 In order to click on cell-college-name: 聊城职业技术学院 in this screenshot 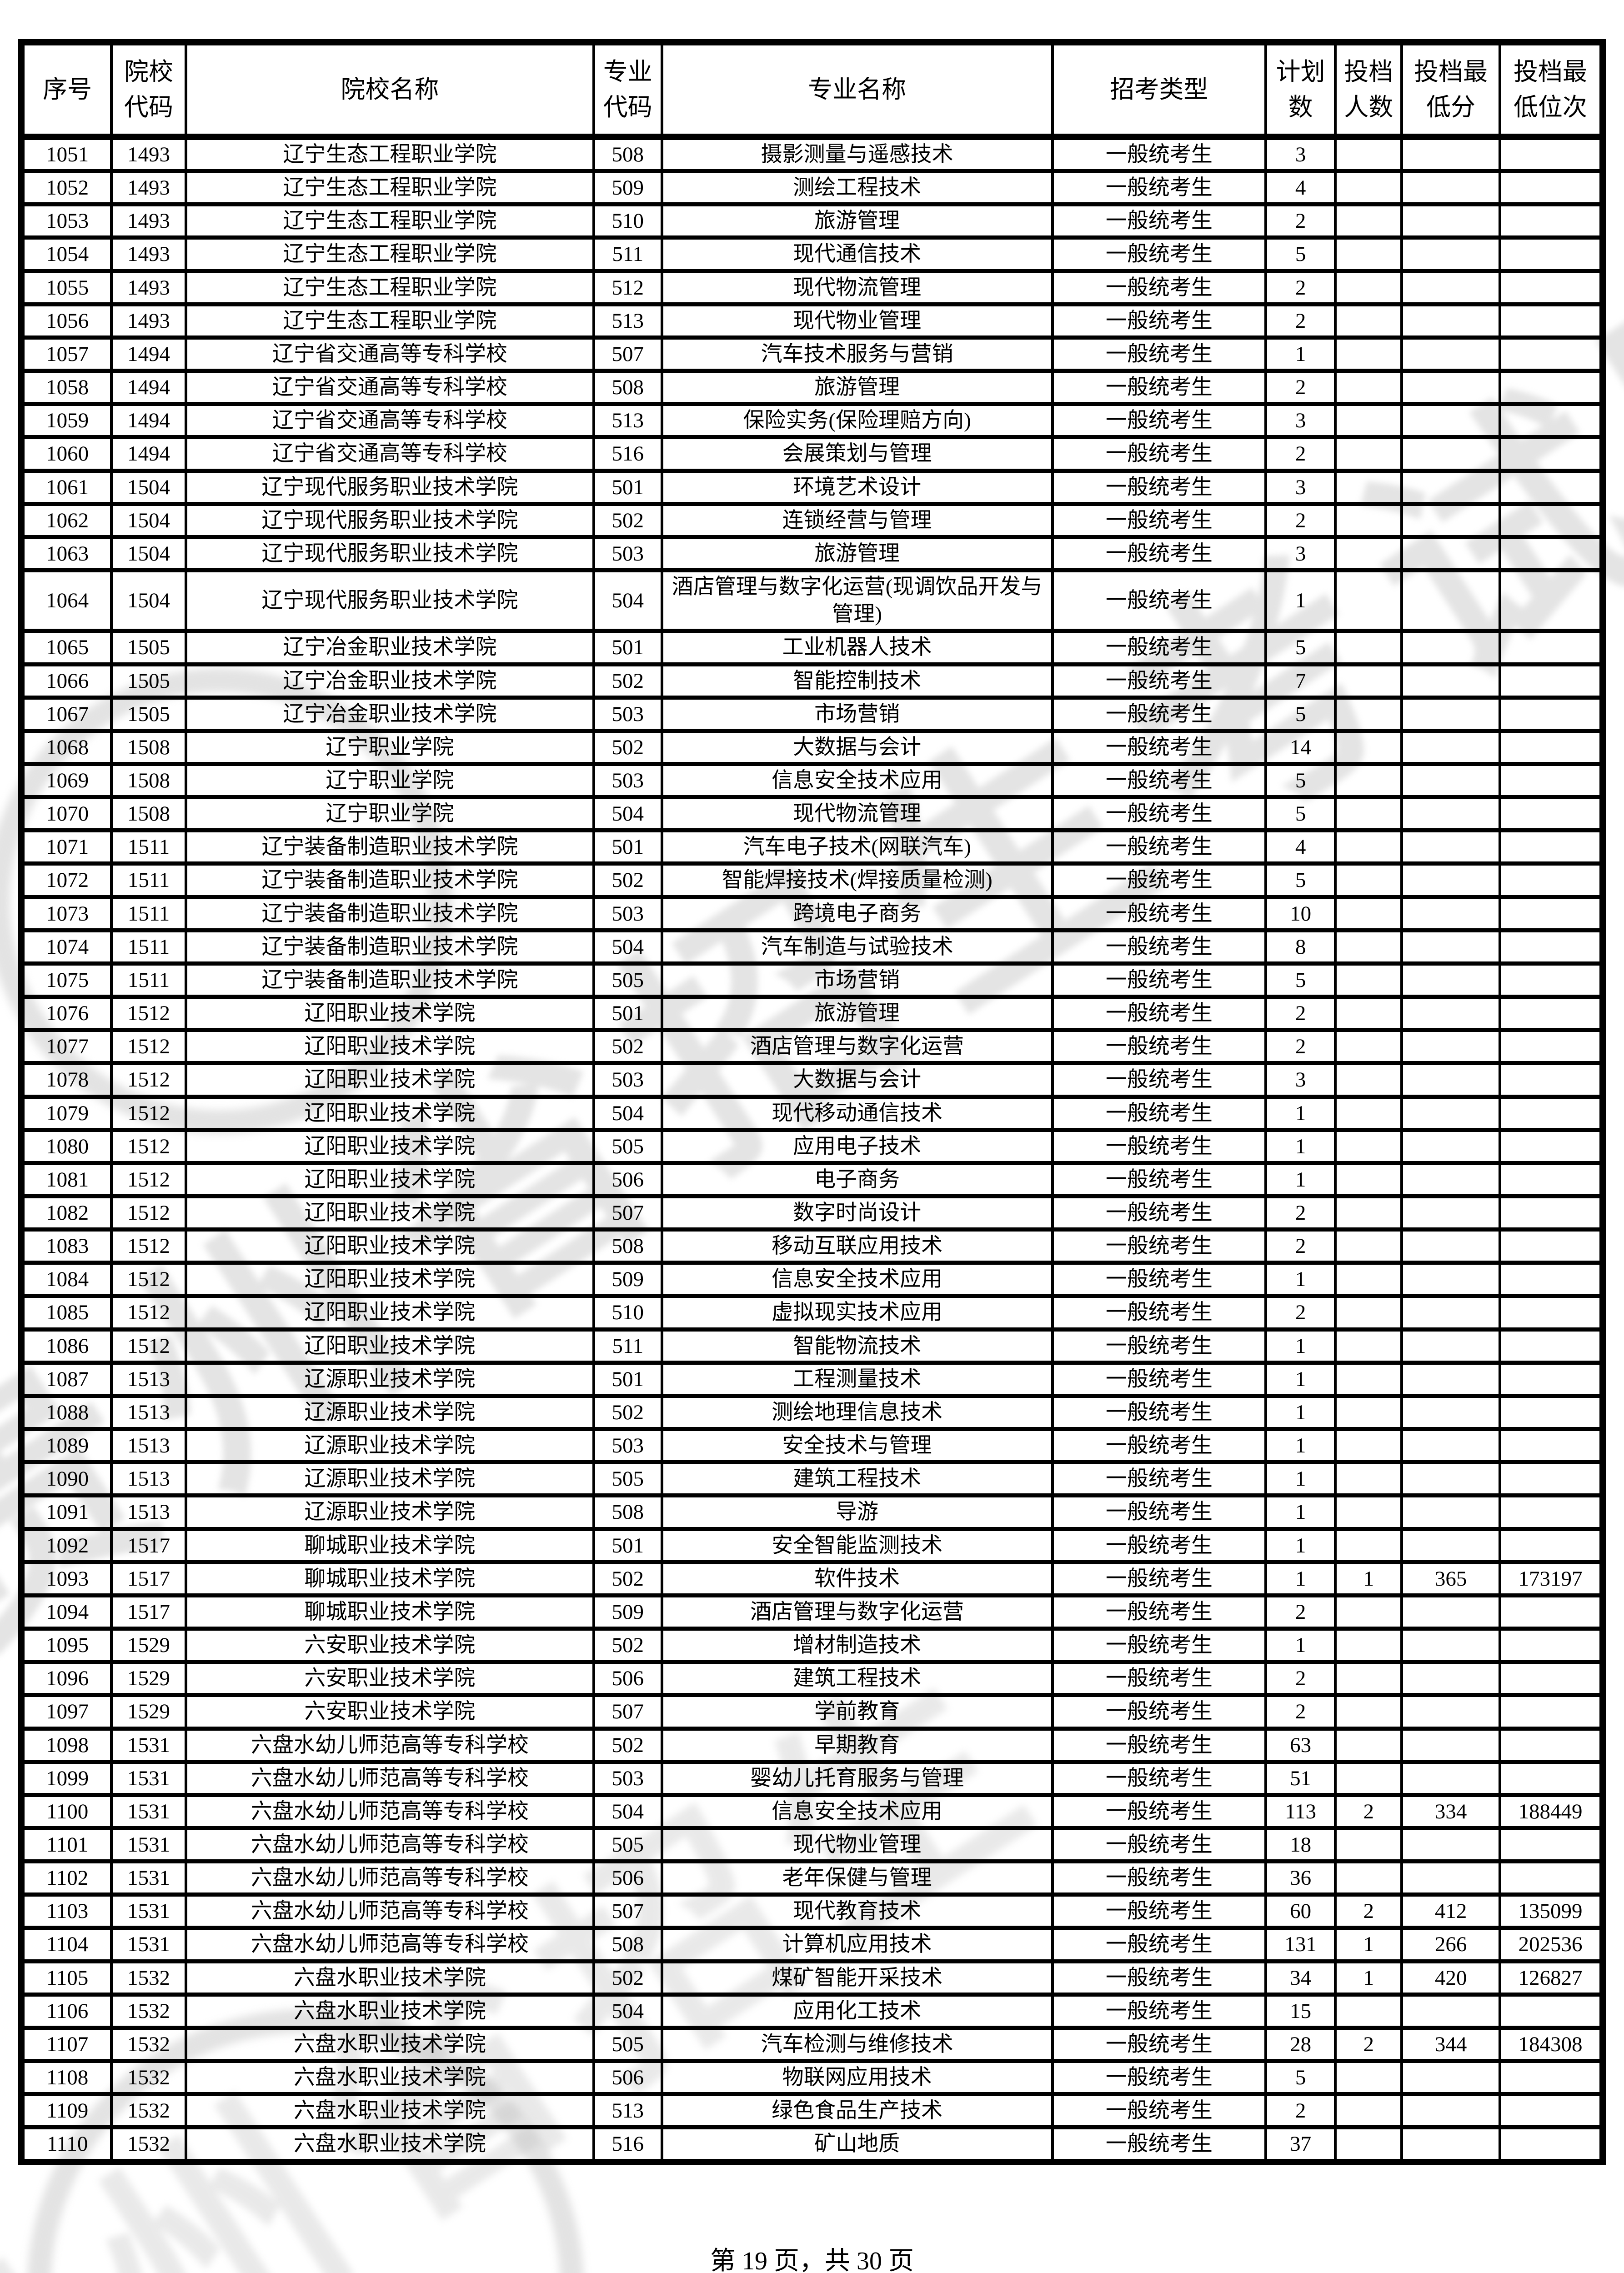, I will do `click(390, 1578)`.